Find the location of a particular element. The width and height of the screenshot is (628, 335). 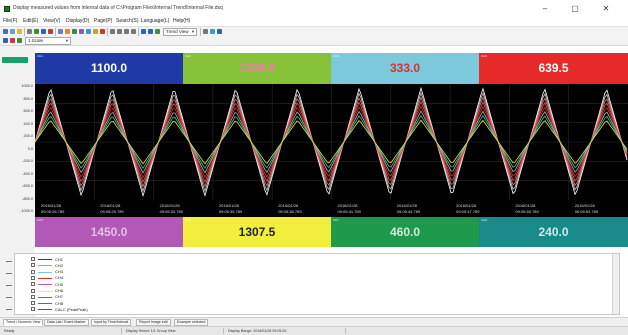

menu-help: Help(H) is located at coordinates (182, 21).